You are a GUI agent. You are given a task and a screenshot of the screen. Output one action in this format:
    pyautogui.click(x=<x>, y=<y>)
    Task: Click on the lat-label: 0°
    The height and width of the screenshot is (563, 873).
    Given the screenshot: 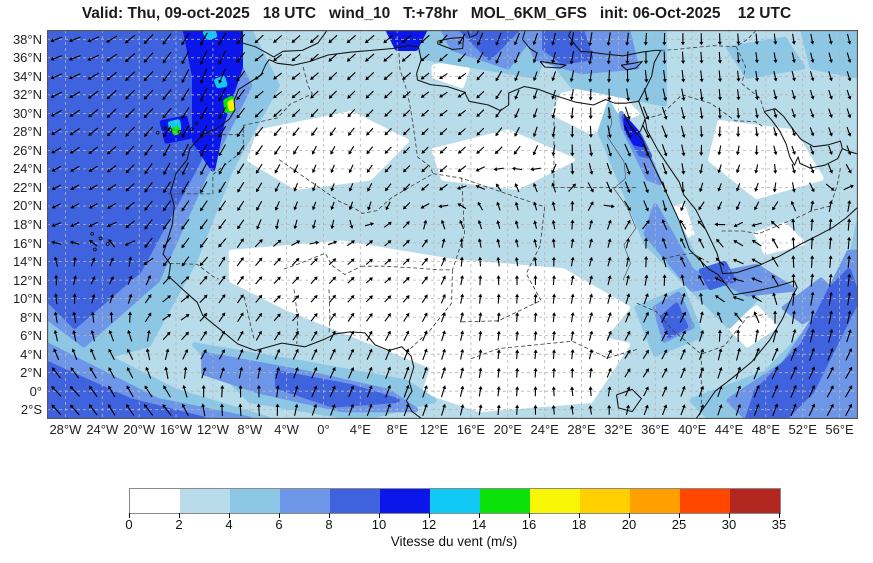 What is the action you would take?
    pyautogui.click(x=35, y=391)
    